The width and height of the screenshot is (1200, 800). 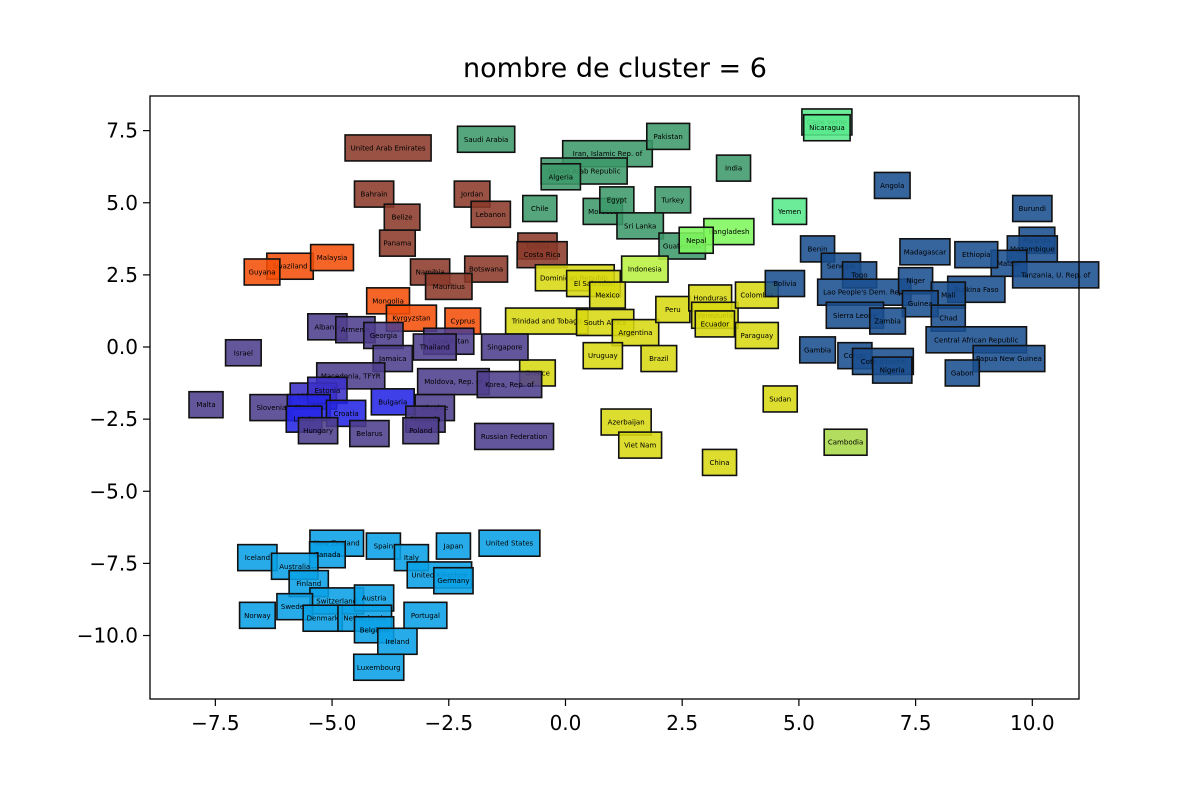 I want to click on point-label: Estonia, so click(x=328, y=391).